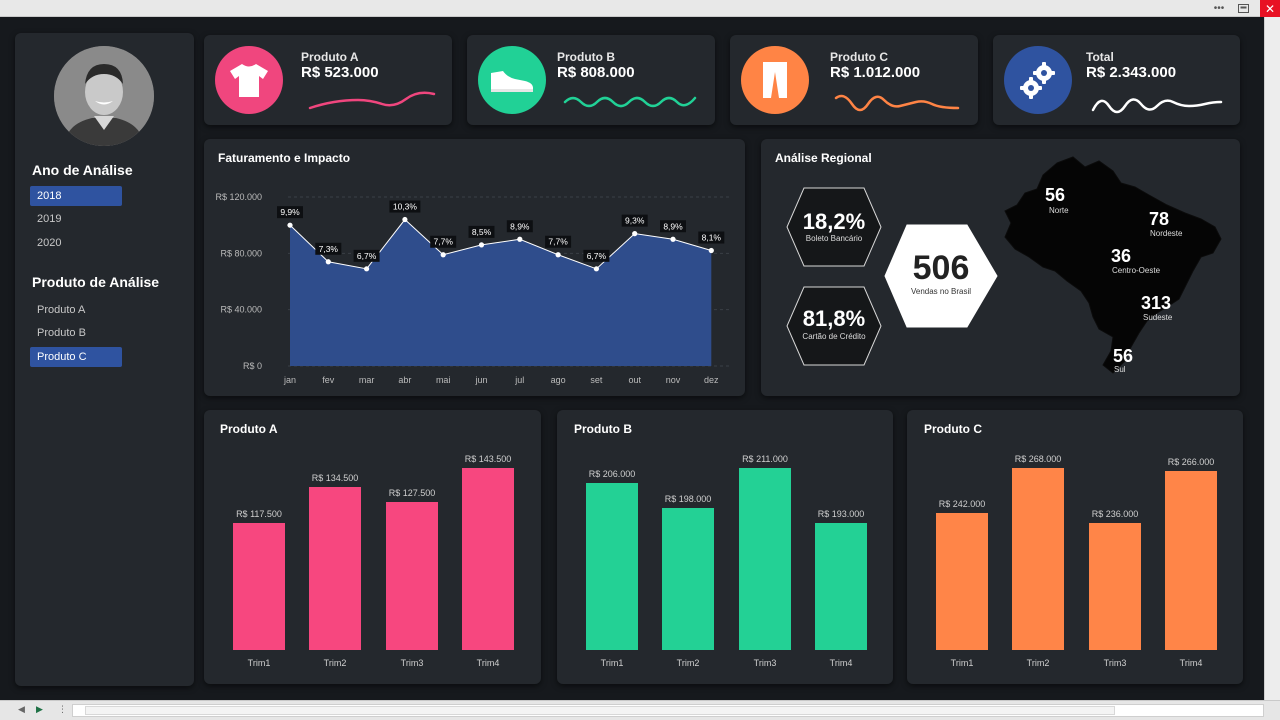 The image size is (1280, 720). What do you see at coordinates (834, 336) in the screenshot?
I see `credito-label: Cartão de Crédito` at bounding box center [834, 336].